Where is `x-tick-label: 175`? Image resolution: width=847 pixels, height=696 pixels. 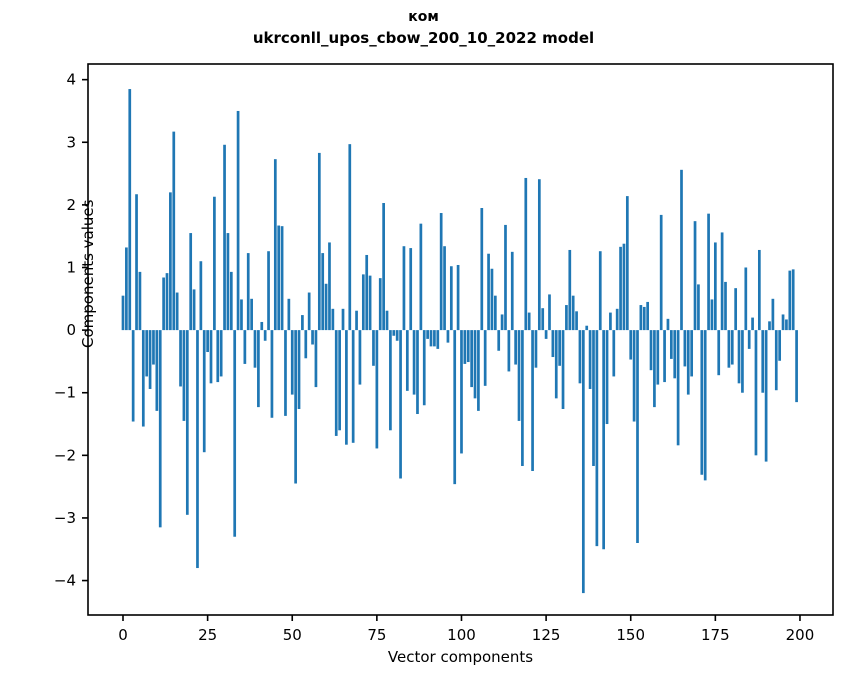 x-tick-label: 175 is located at coordinates (715, 635).